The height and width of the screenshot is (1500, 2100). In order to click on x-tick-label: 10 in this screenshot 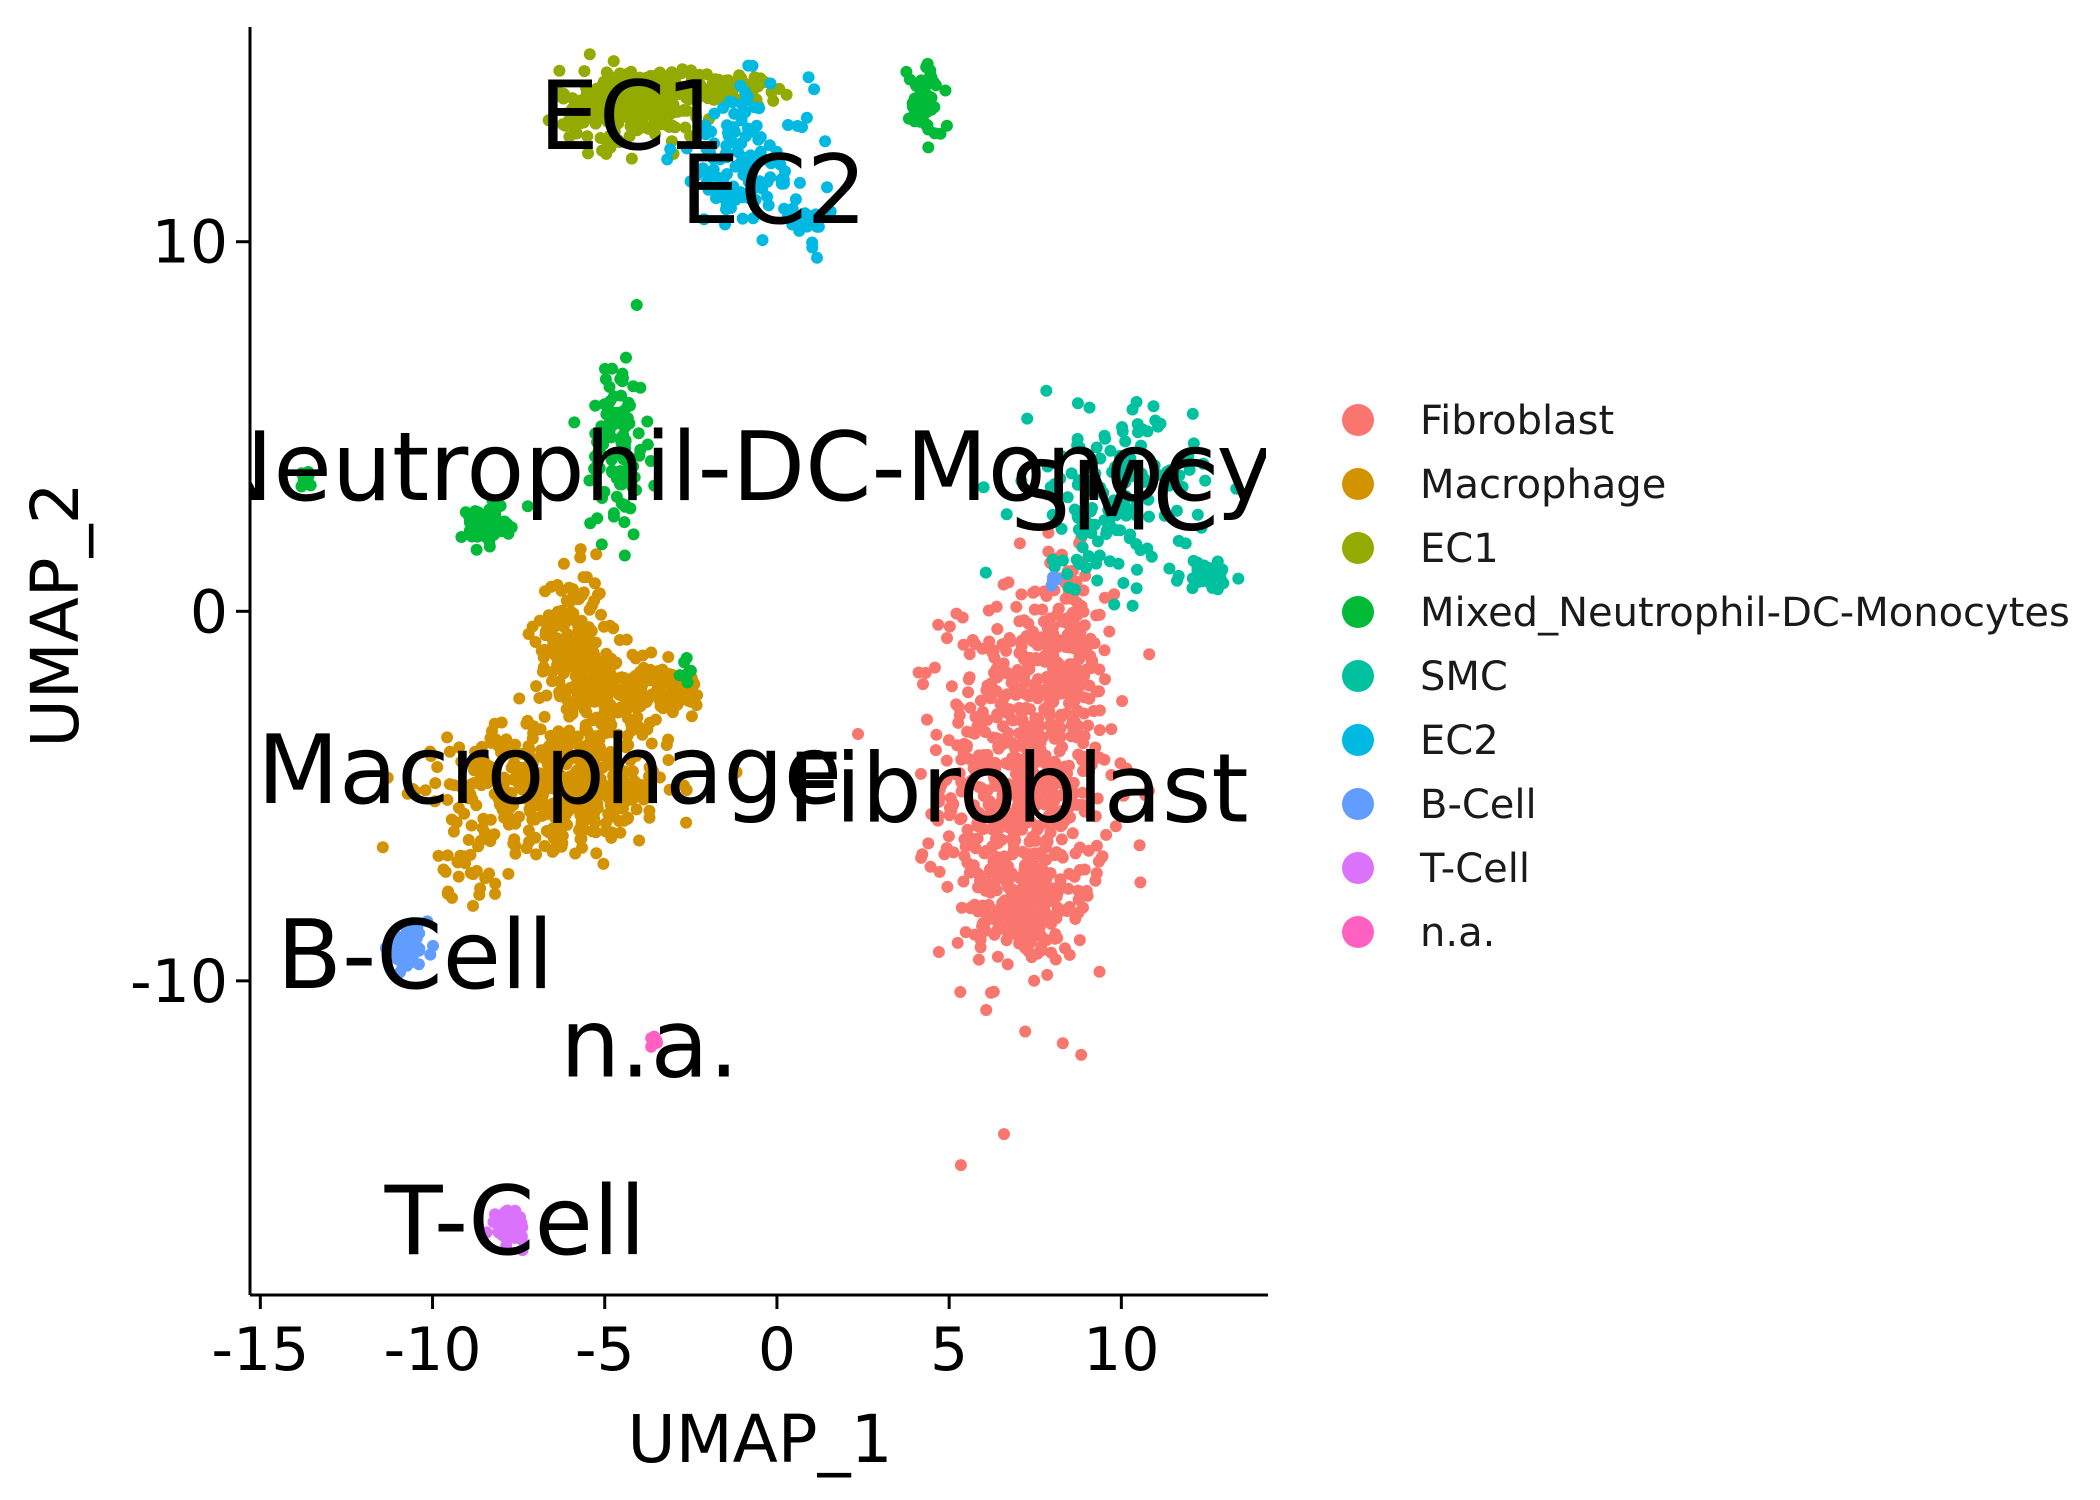, I will do `click(1121, 1350)`.